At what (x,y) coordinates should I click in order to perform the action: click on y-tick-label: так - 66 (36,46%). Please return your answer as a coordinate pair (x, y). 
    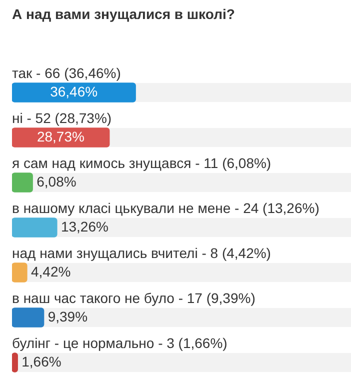
    Looking at the image, I should click on (66, 73).